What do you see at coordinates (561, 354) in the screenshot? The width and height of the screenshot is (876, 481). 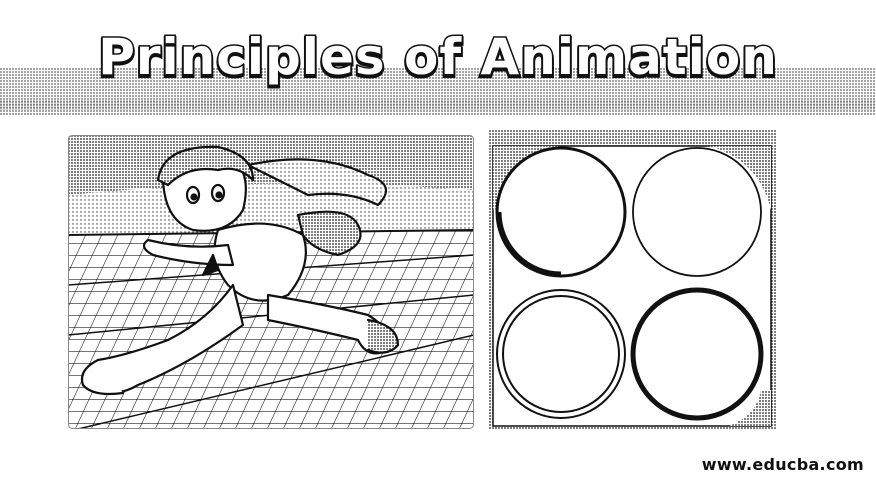 I see `circle-bottom-left` at bounding box center [561, 354].